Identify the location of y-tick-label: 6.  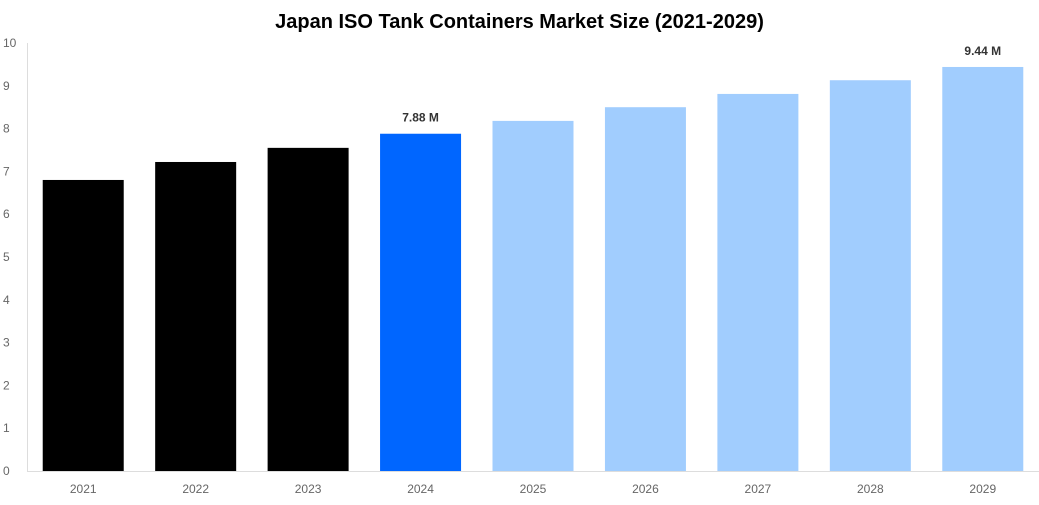
(6, 214).